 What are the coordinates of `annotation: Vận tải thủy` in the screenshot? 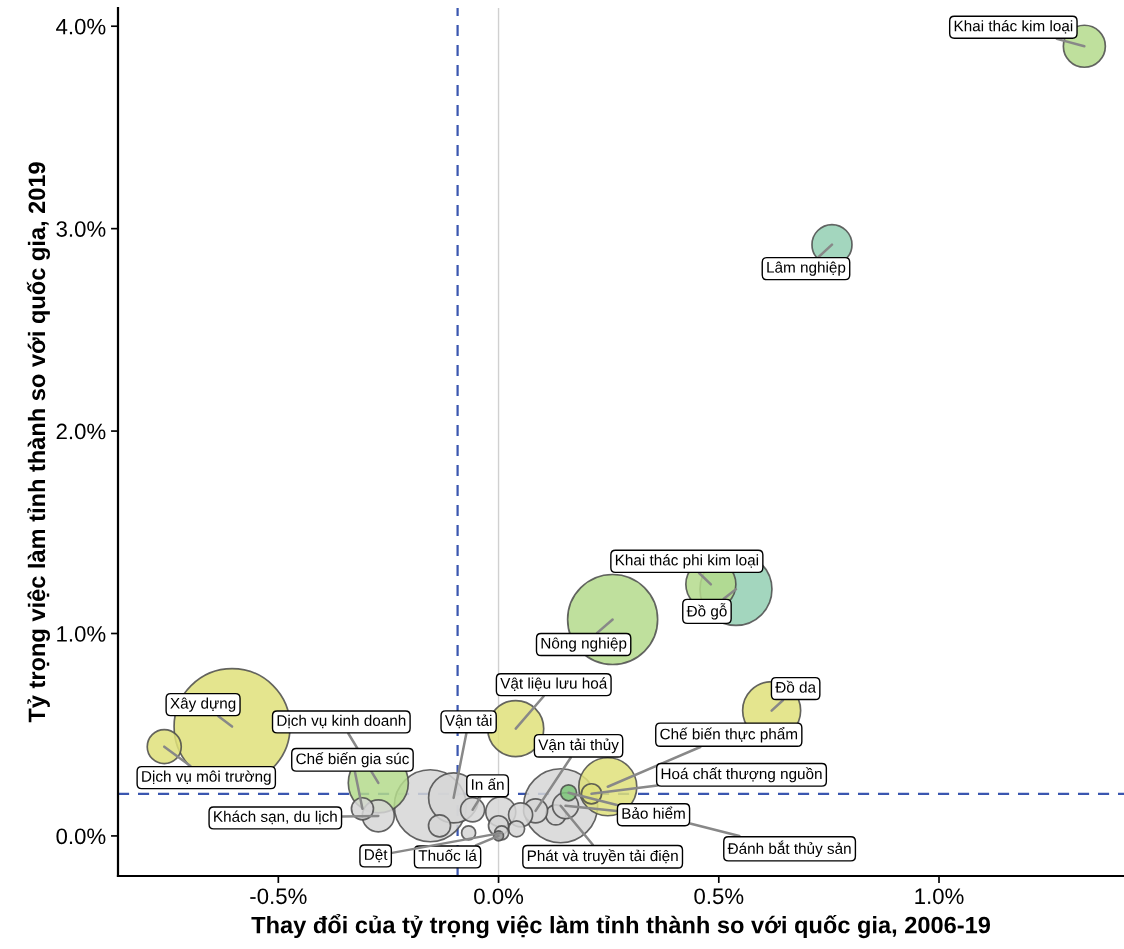 It's located at (578, 746).